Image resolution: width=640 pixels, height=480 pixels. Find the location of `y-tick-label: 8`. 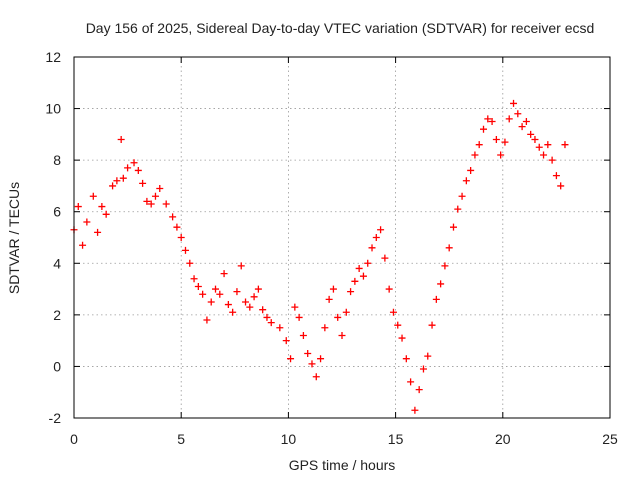

y-tick-label: 8 is located at coordinates (57, 160).